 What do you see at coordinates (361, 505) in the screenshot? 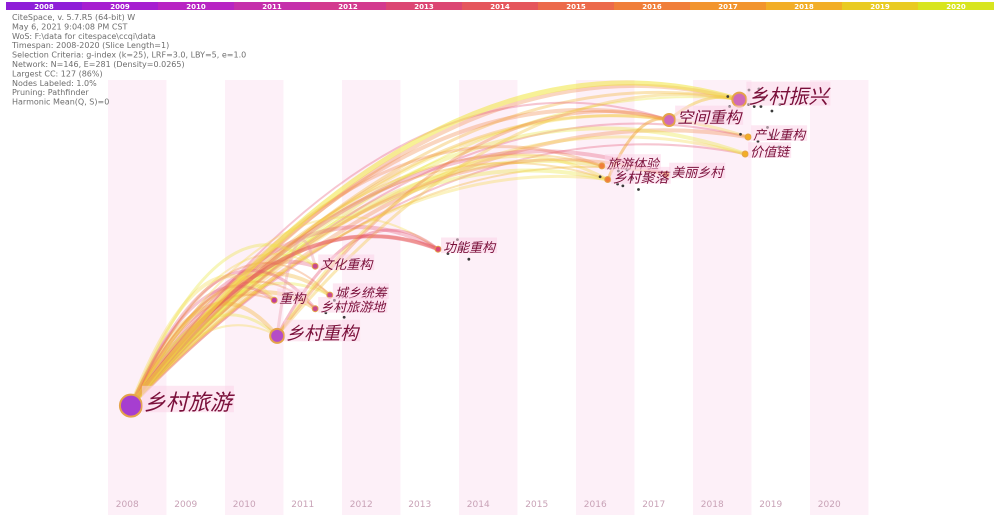
I see `year-foot-label: 2012` at bounding box center [361, 505].